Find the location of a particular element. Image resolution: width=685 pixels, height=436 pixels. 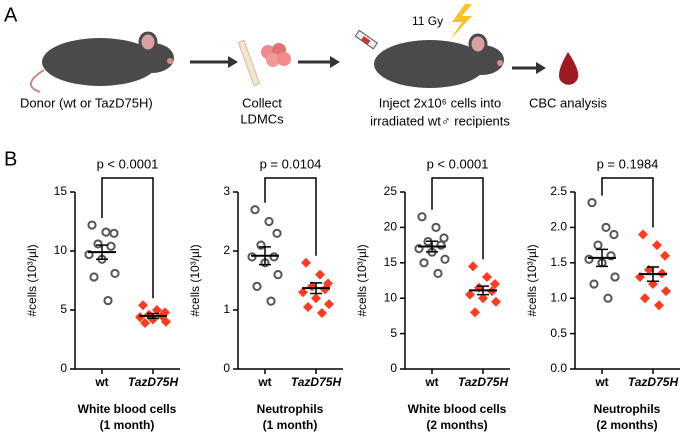

p-value: p = 0.0104 is located at coordinates (291, 163).